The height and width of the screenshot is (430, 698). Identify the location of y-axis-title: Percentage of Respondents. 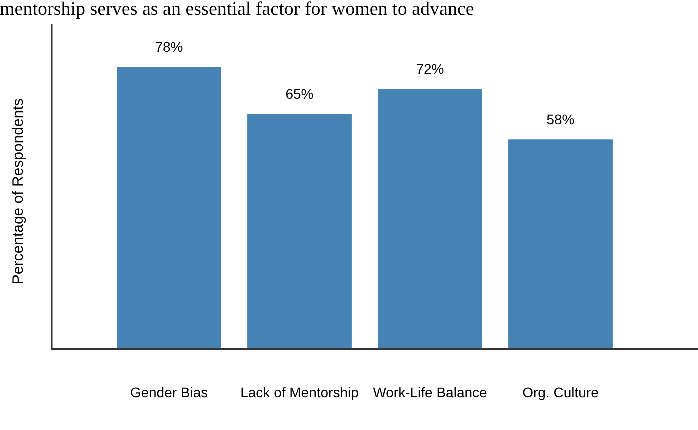
(19, 191).